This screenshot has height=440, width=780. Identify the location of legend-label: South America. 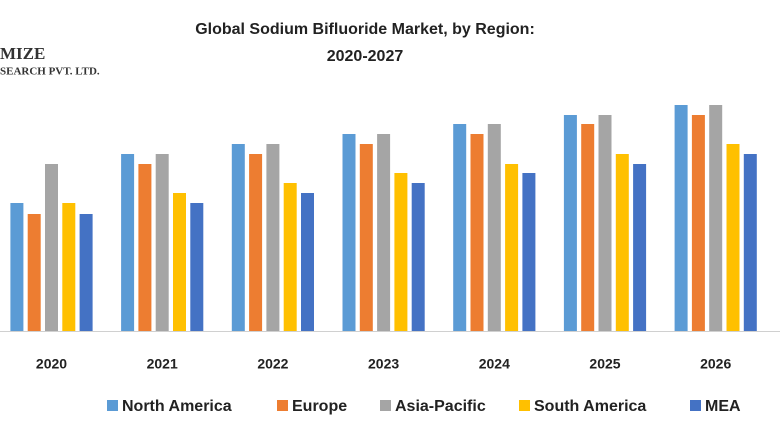
(590, 406).